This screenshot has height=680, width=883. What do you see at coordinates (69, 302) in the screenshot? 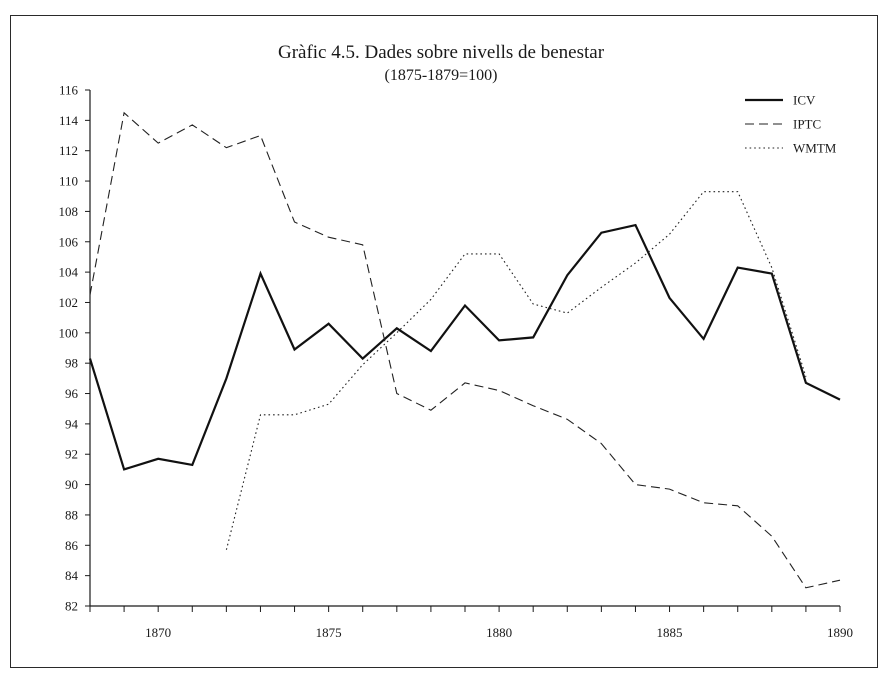
I see `y-tick-label: 102` at bounding box center [69, 302].